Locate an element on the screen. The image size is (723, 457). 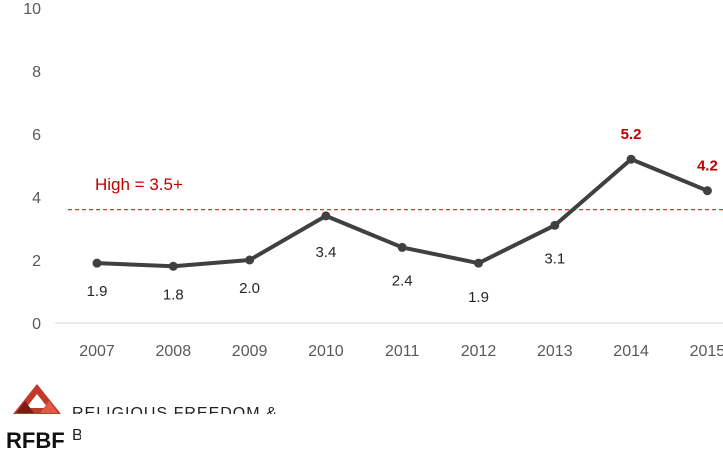
data-label: 3.4 is located at coordinates (325, 252).